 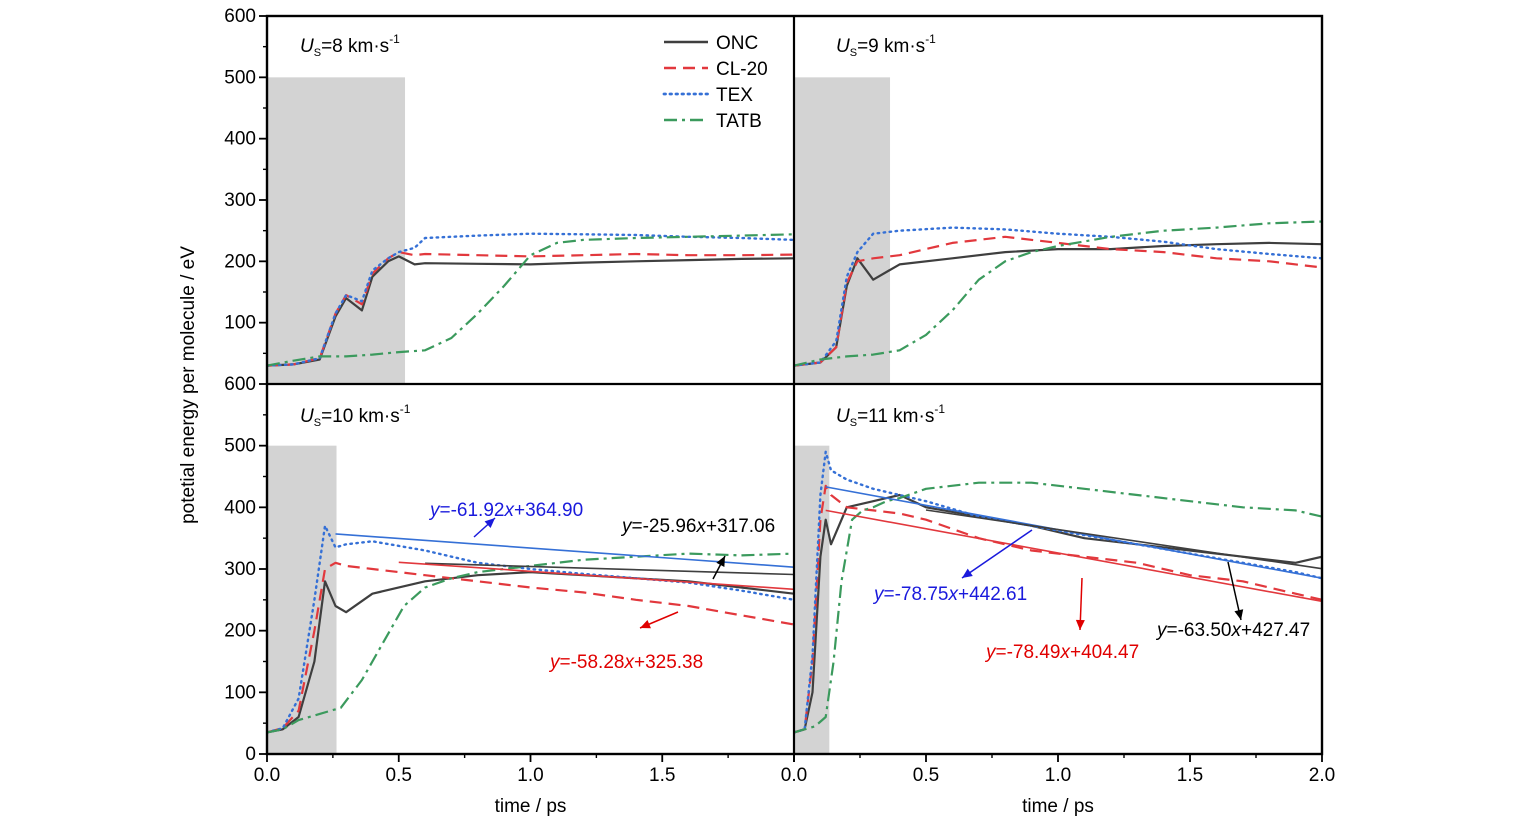 What do you see at coordinates (548, 510) in the screenshot?
I see `fit-eq-intercept: +364.90` at bounding box center [548, 510].